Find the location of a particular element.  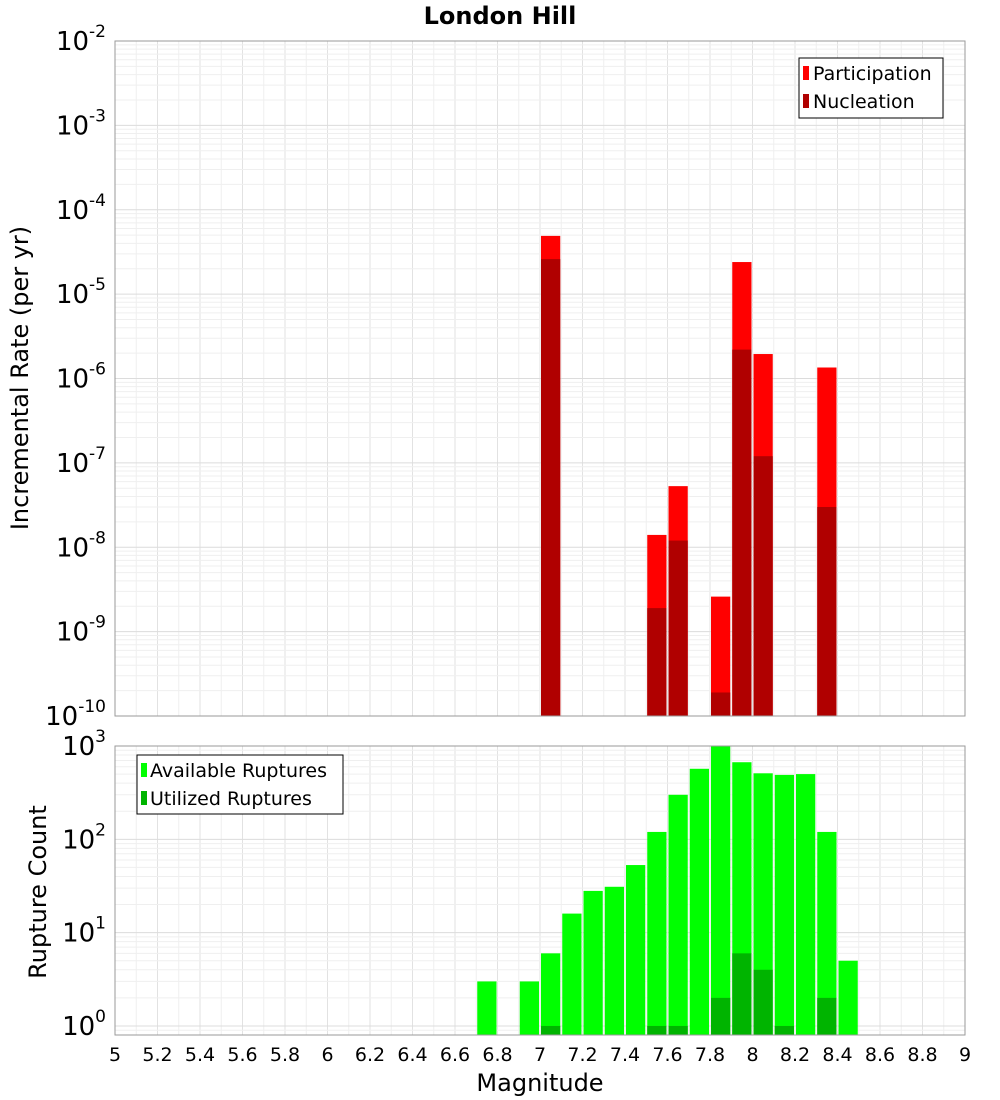

x-tick-label: 7.4 is located at coordinates (625, 1055).